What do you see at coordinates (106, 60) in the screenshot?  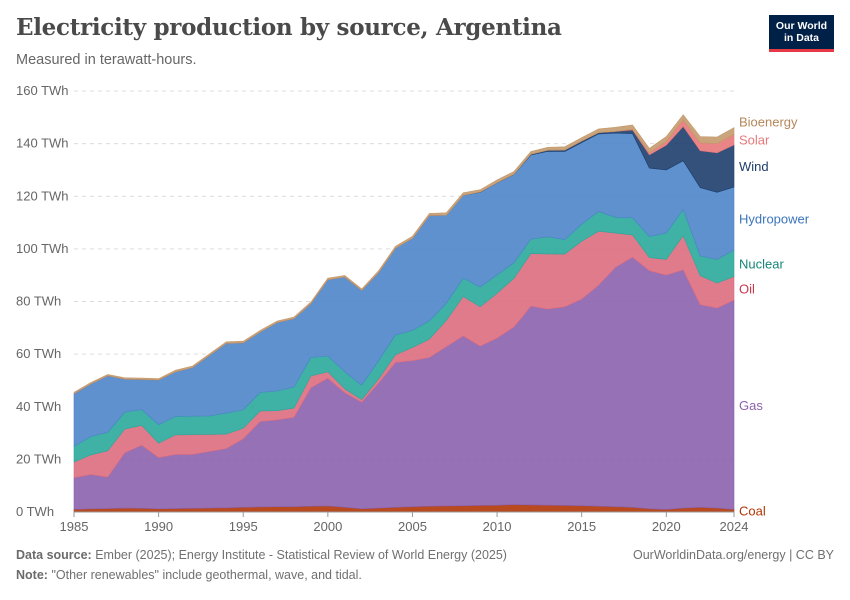 I see `chart-subtitle: Measured in terawatt-hours.` at bounding box center [106, 60].